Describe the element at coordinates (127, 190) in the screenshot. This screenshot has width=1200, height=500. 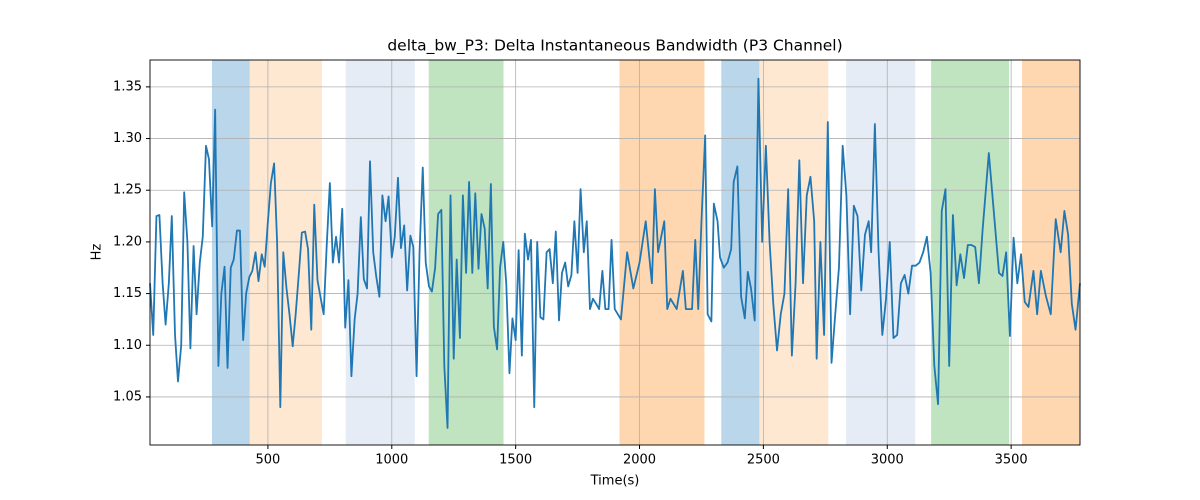
I see `y-tick-label: 1.25` at that location.